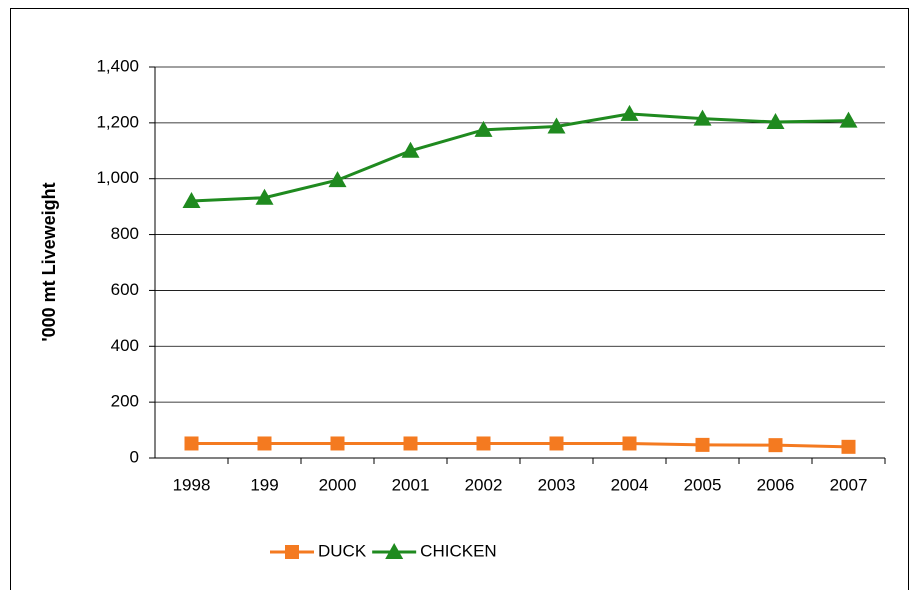  I want to click on y-tick-label: 400, so click(125, 345).